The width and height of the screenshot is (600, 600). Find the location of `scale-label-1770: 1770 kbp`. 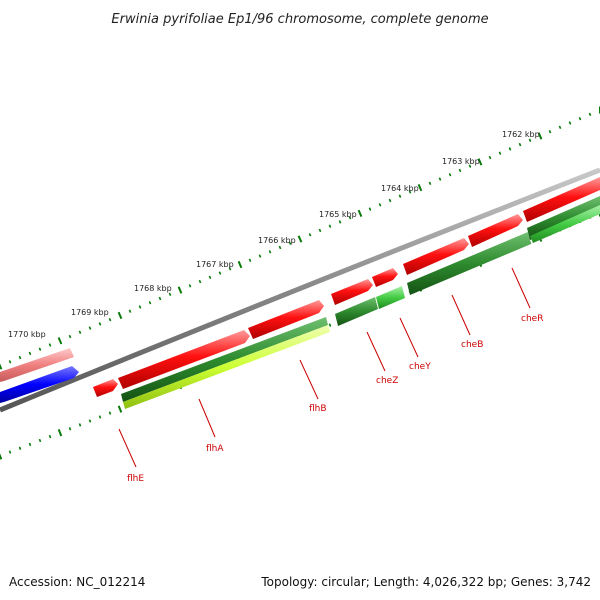

scale-label-1770: 1770 kbp is located at coordinates (27, 334).